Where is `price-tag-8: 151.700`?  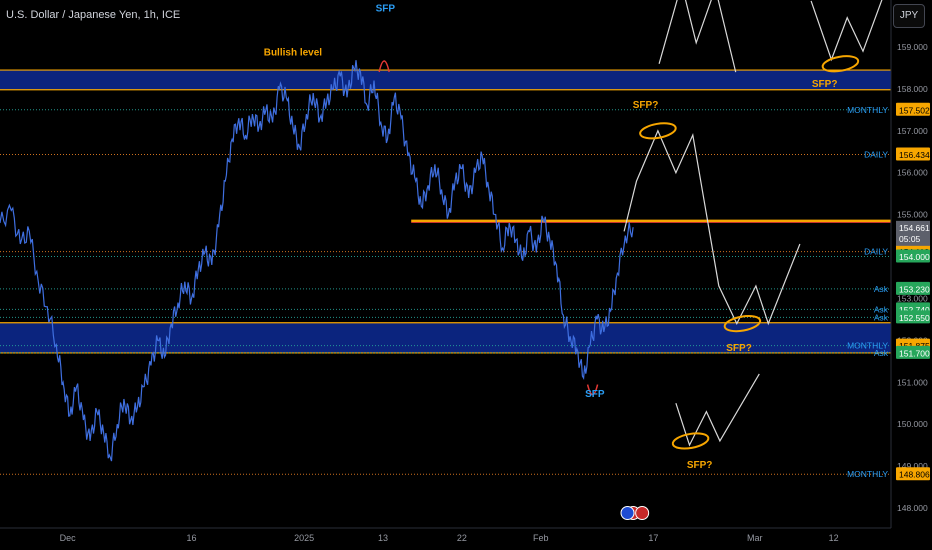 price-tag-8: 151.700 is located at coordinates (914, 353).